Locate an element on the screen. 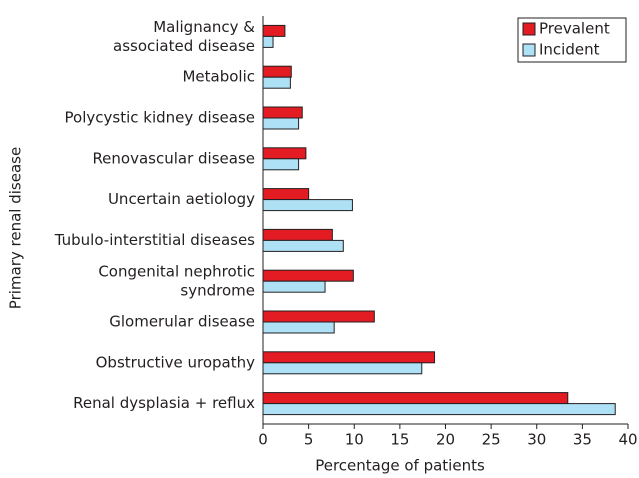 This screenshot has height=478, width=639. x-tick-label: 0 is located at coordinates (263, 440).